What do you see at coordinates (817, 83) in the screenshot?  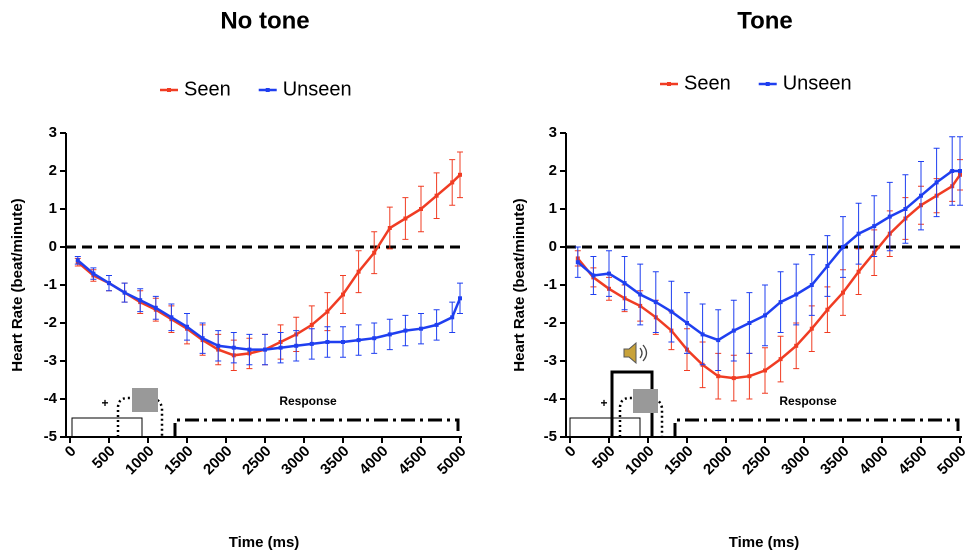 I see `legend-label: Unseen` at bounding box center [817, 83].